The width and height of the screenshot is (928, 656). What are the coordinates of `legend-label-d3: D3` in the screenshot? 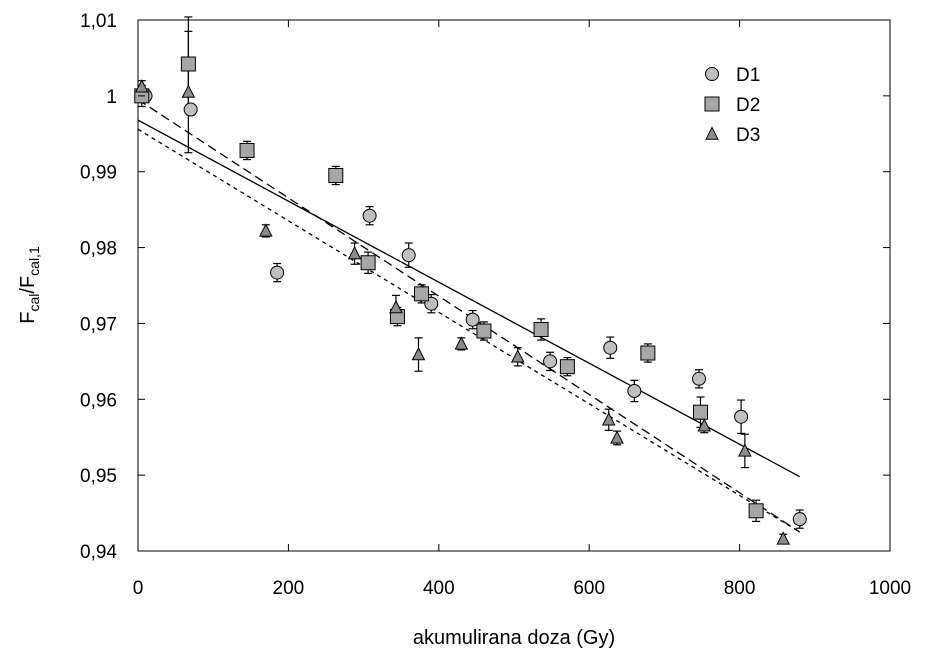 It's located at (748, 135).